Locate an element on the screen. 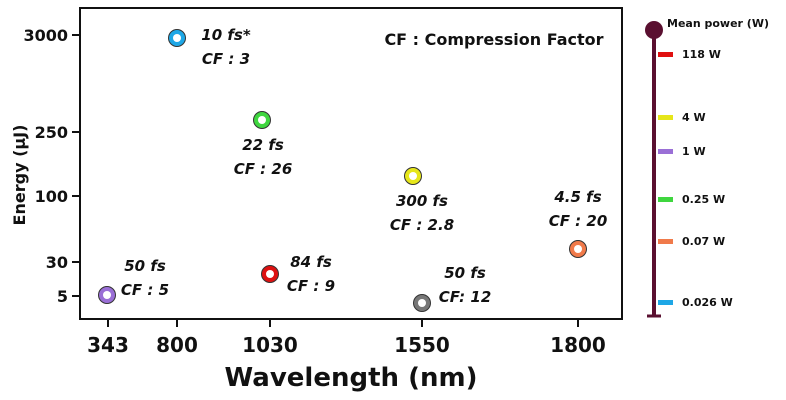 This screenshot has width=786, height=400. x-axis-ticks: 343 800 1030 1550 1800 is located at coordinates (346, 338).